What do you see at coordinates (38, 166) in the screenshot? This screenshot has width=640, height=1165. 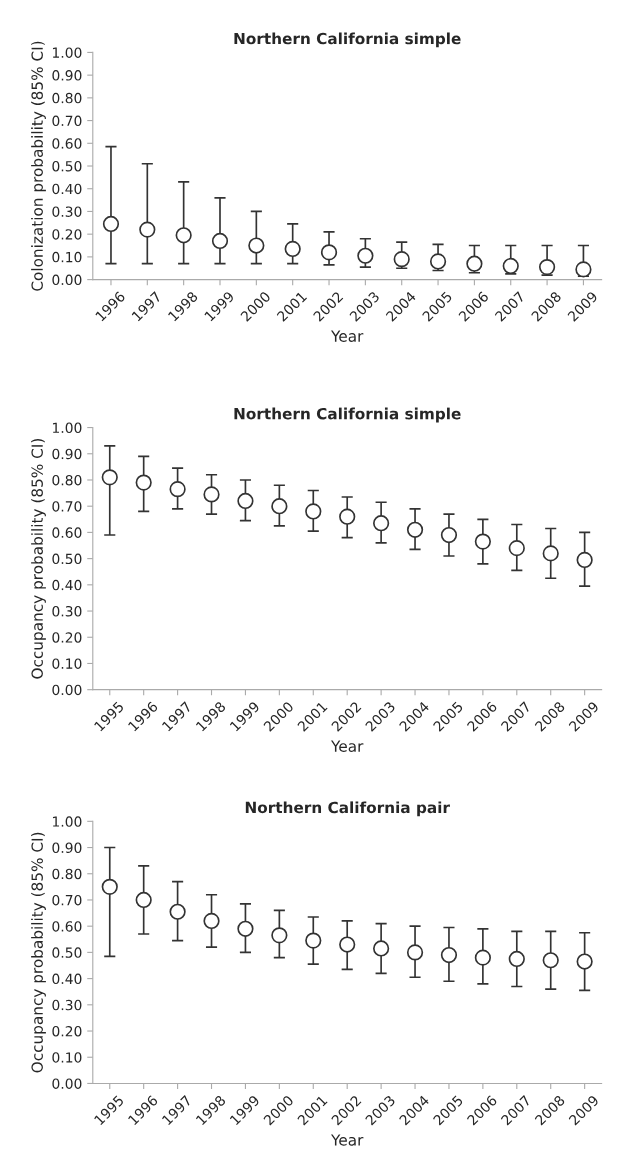 I see `y-axis-title: Colonization probability (85% CI)` at bounding box center [38, 166].